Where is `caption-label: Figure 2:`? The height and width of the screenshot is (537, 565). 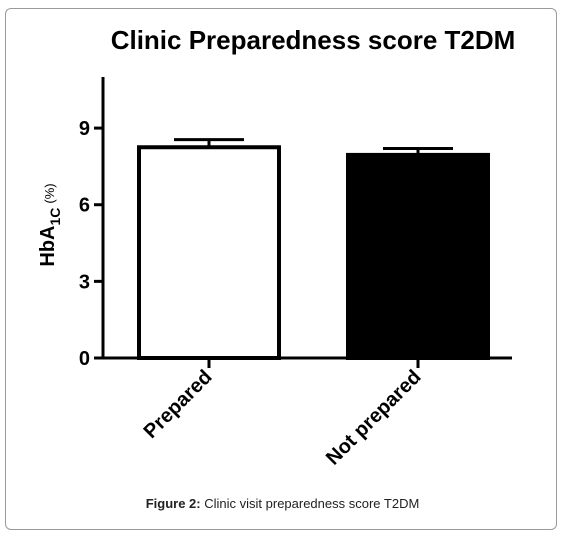
caption-label: Figure 2: is located at coordinates (173, 503).